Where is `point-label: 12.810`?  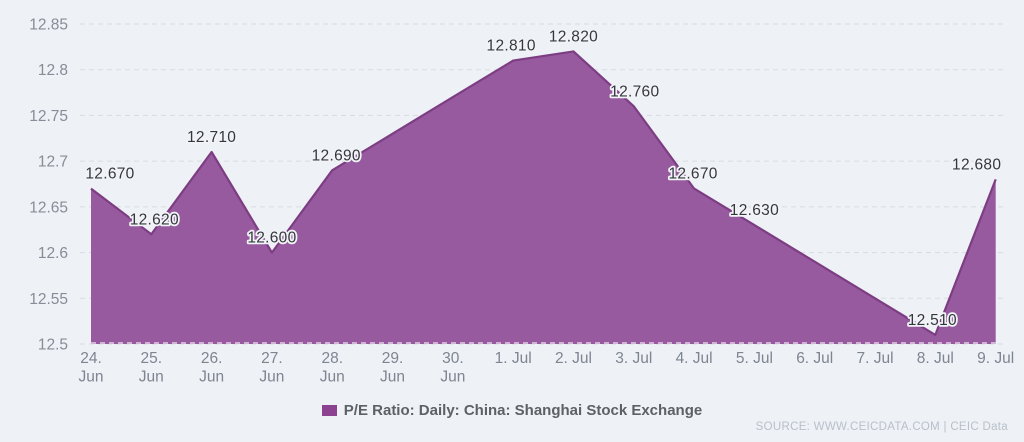
point-label: 12.810 is located at coordinates (511, 46).